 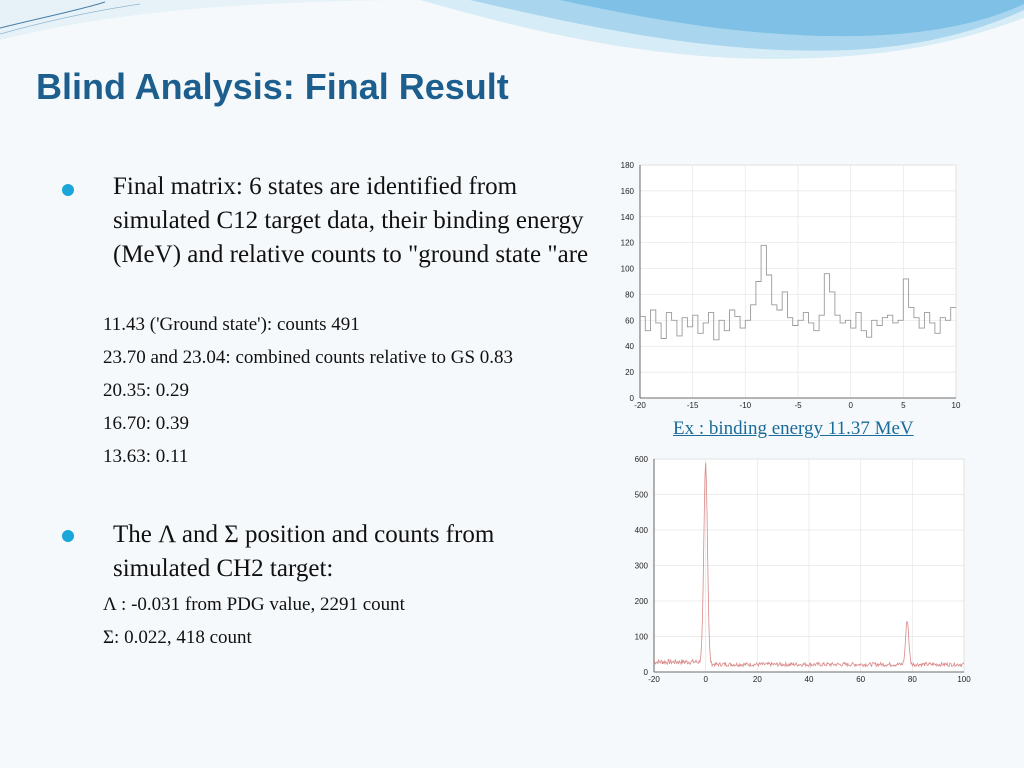 I want to click on y-tick-label: 180, so click(x=628, y=165).